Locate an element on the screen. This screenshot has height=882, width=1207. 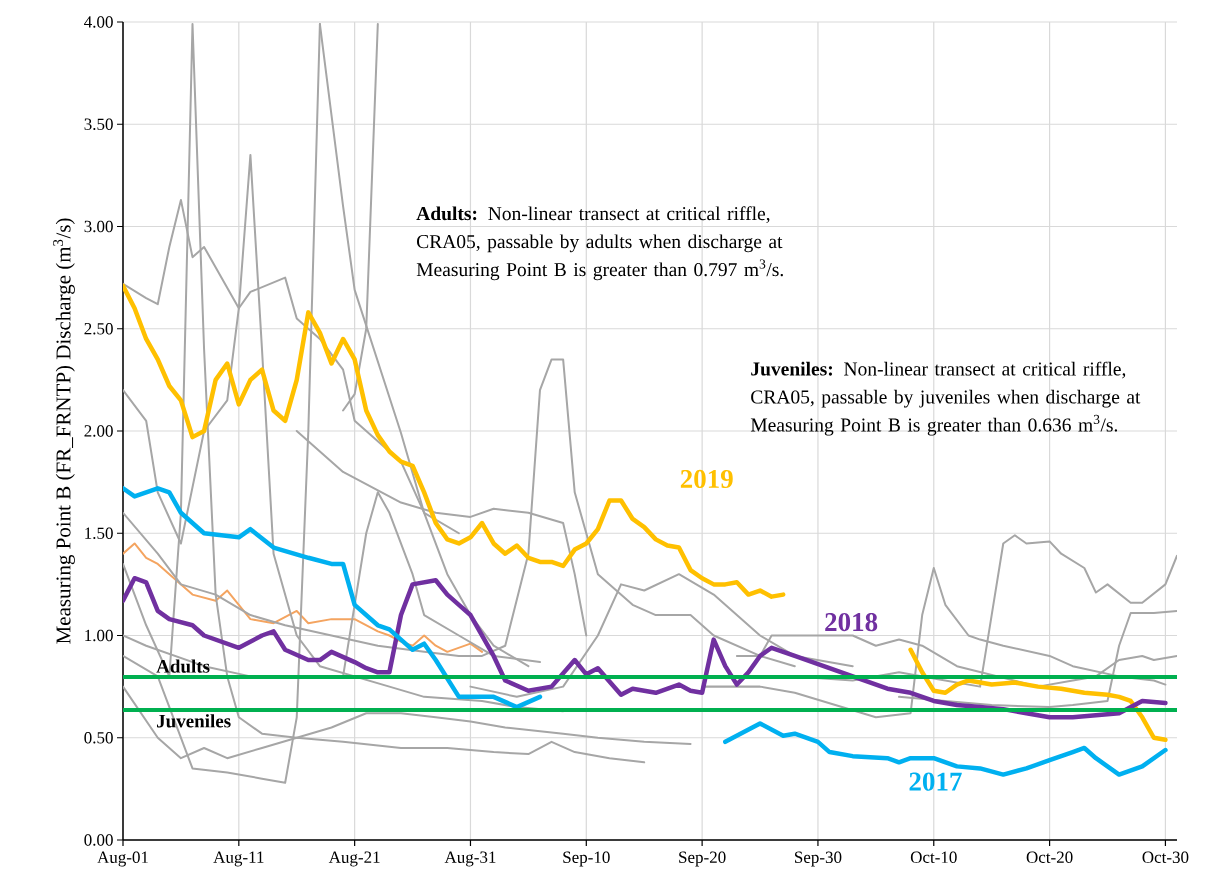
y-tick-label: 3.00 is located at coordinates (98, 226).